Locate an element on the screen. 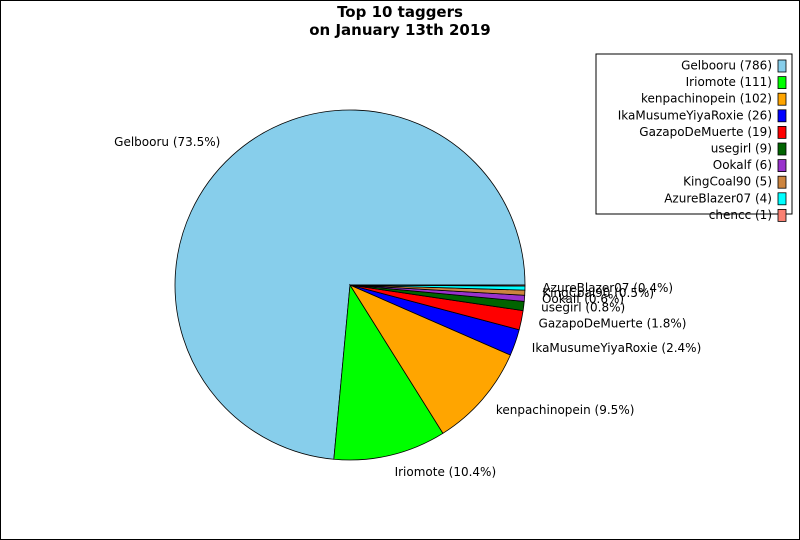  pie-label-kenpachinopein: kenpachinopein (9.5%) is located at coordinates (565, 410).